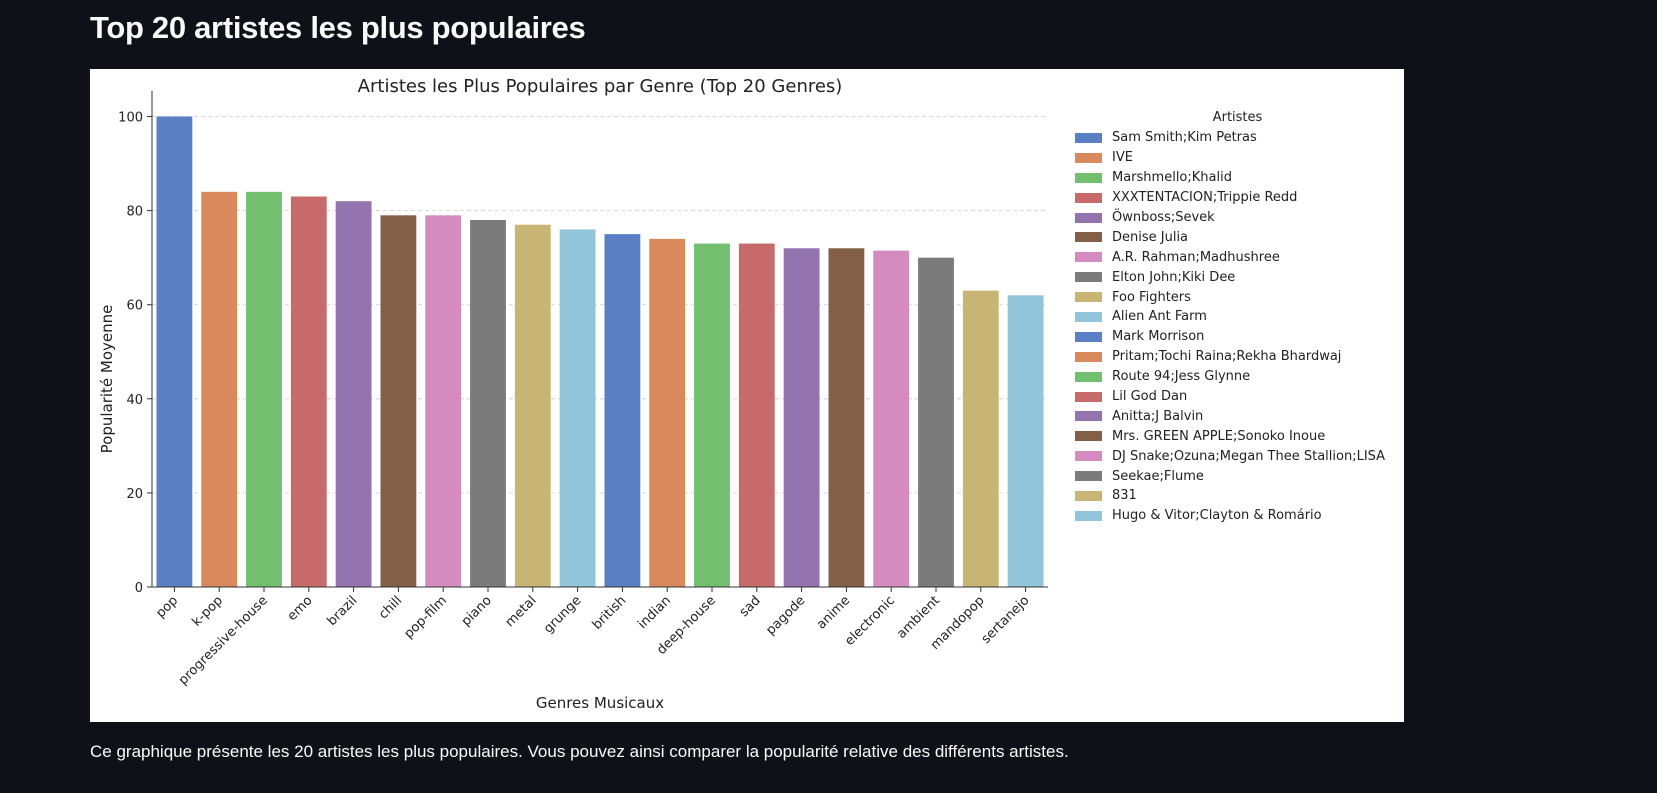  Describe the element at coordinates (750, 606) in the screenshot. I see `x-tick-label: sad` at that location.